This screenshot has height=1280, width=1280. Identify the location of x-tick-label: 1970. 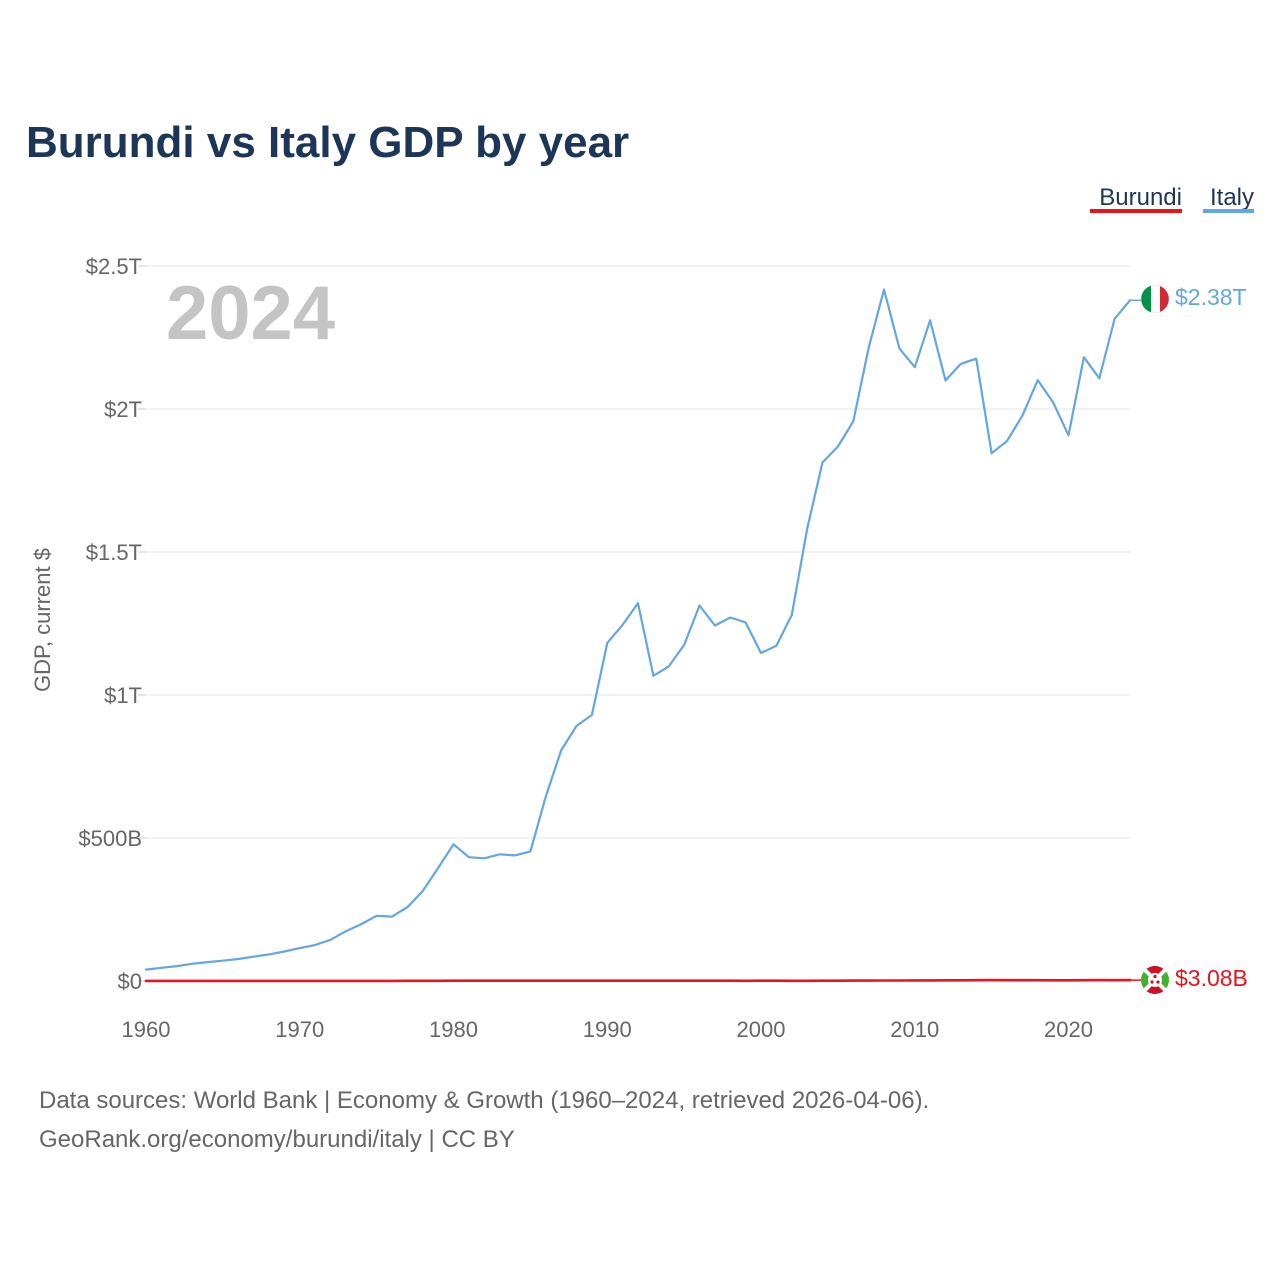
(299, 1029).